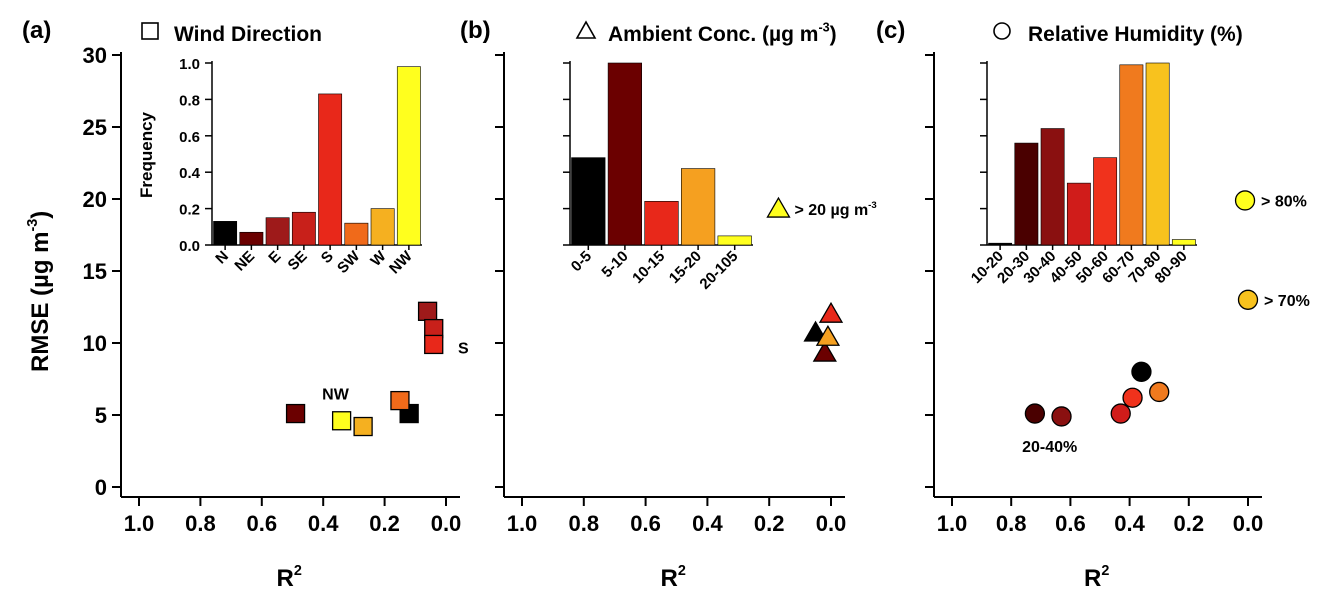 The width and height of the screenshot is (1324, 596). I want to click on legend-circle-icon, so click(1002, 31).